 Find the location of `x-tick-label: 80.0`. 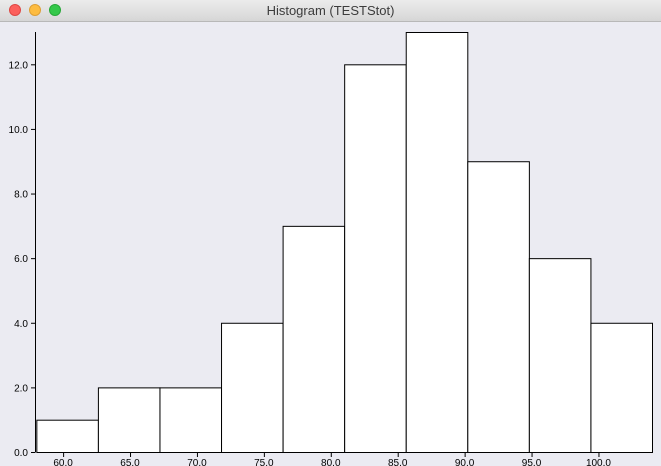

x-tick-label: 80.0 is located at coordinates (331, 462).